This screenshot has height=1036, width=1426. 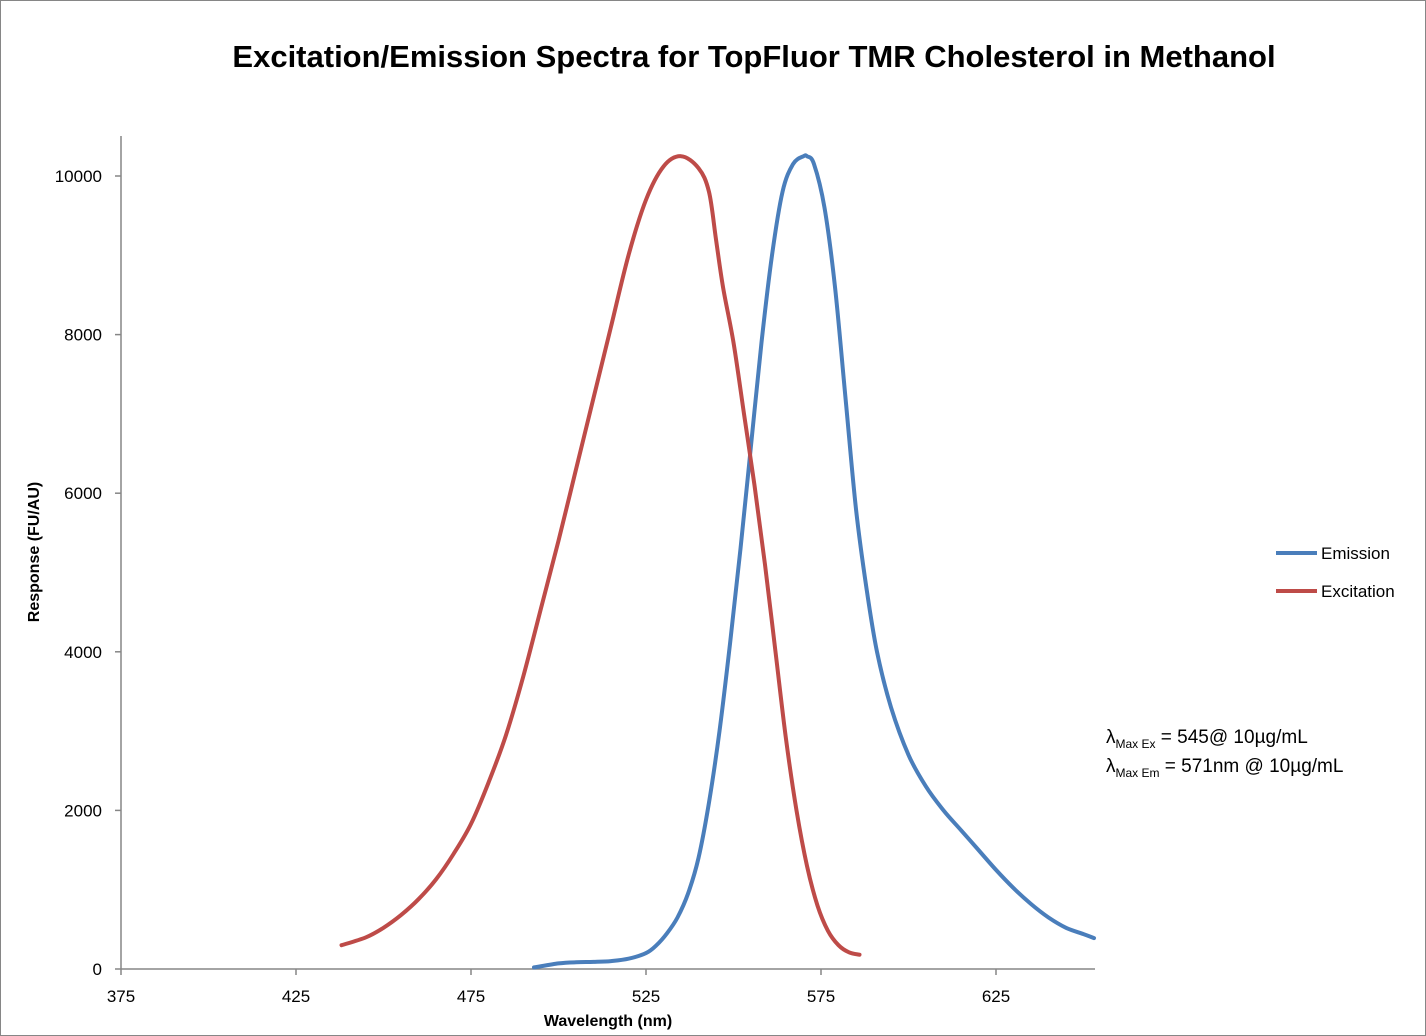 What do you see at coordinates (646, 996) in the screenshot?
I see `x-tick-label: 525` at bounding box center [646, 996].